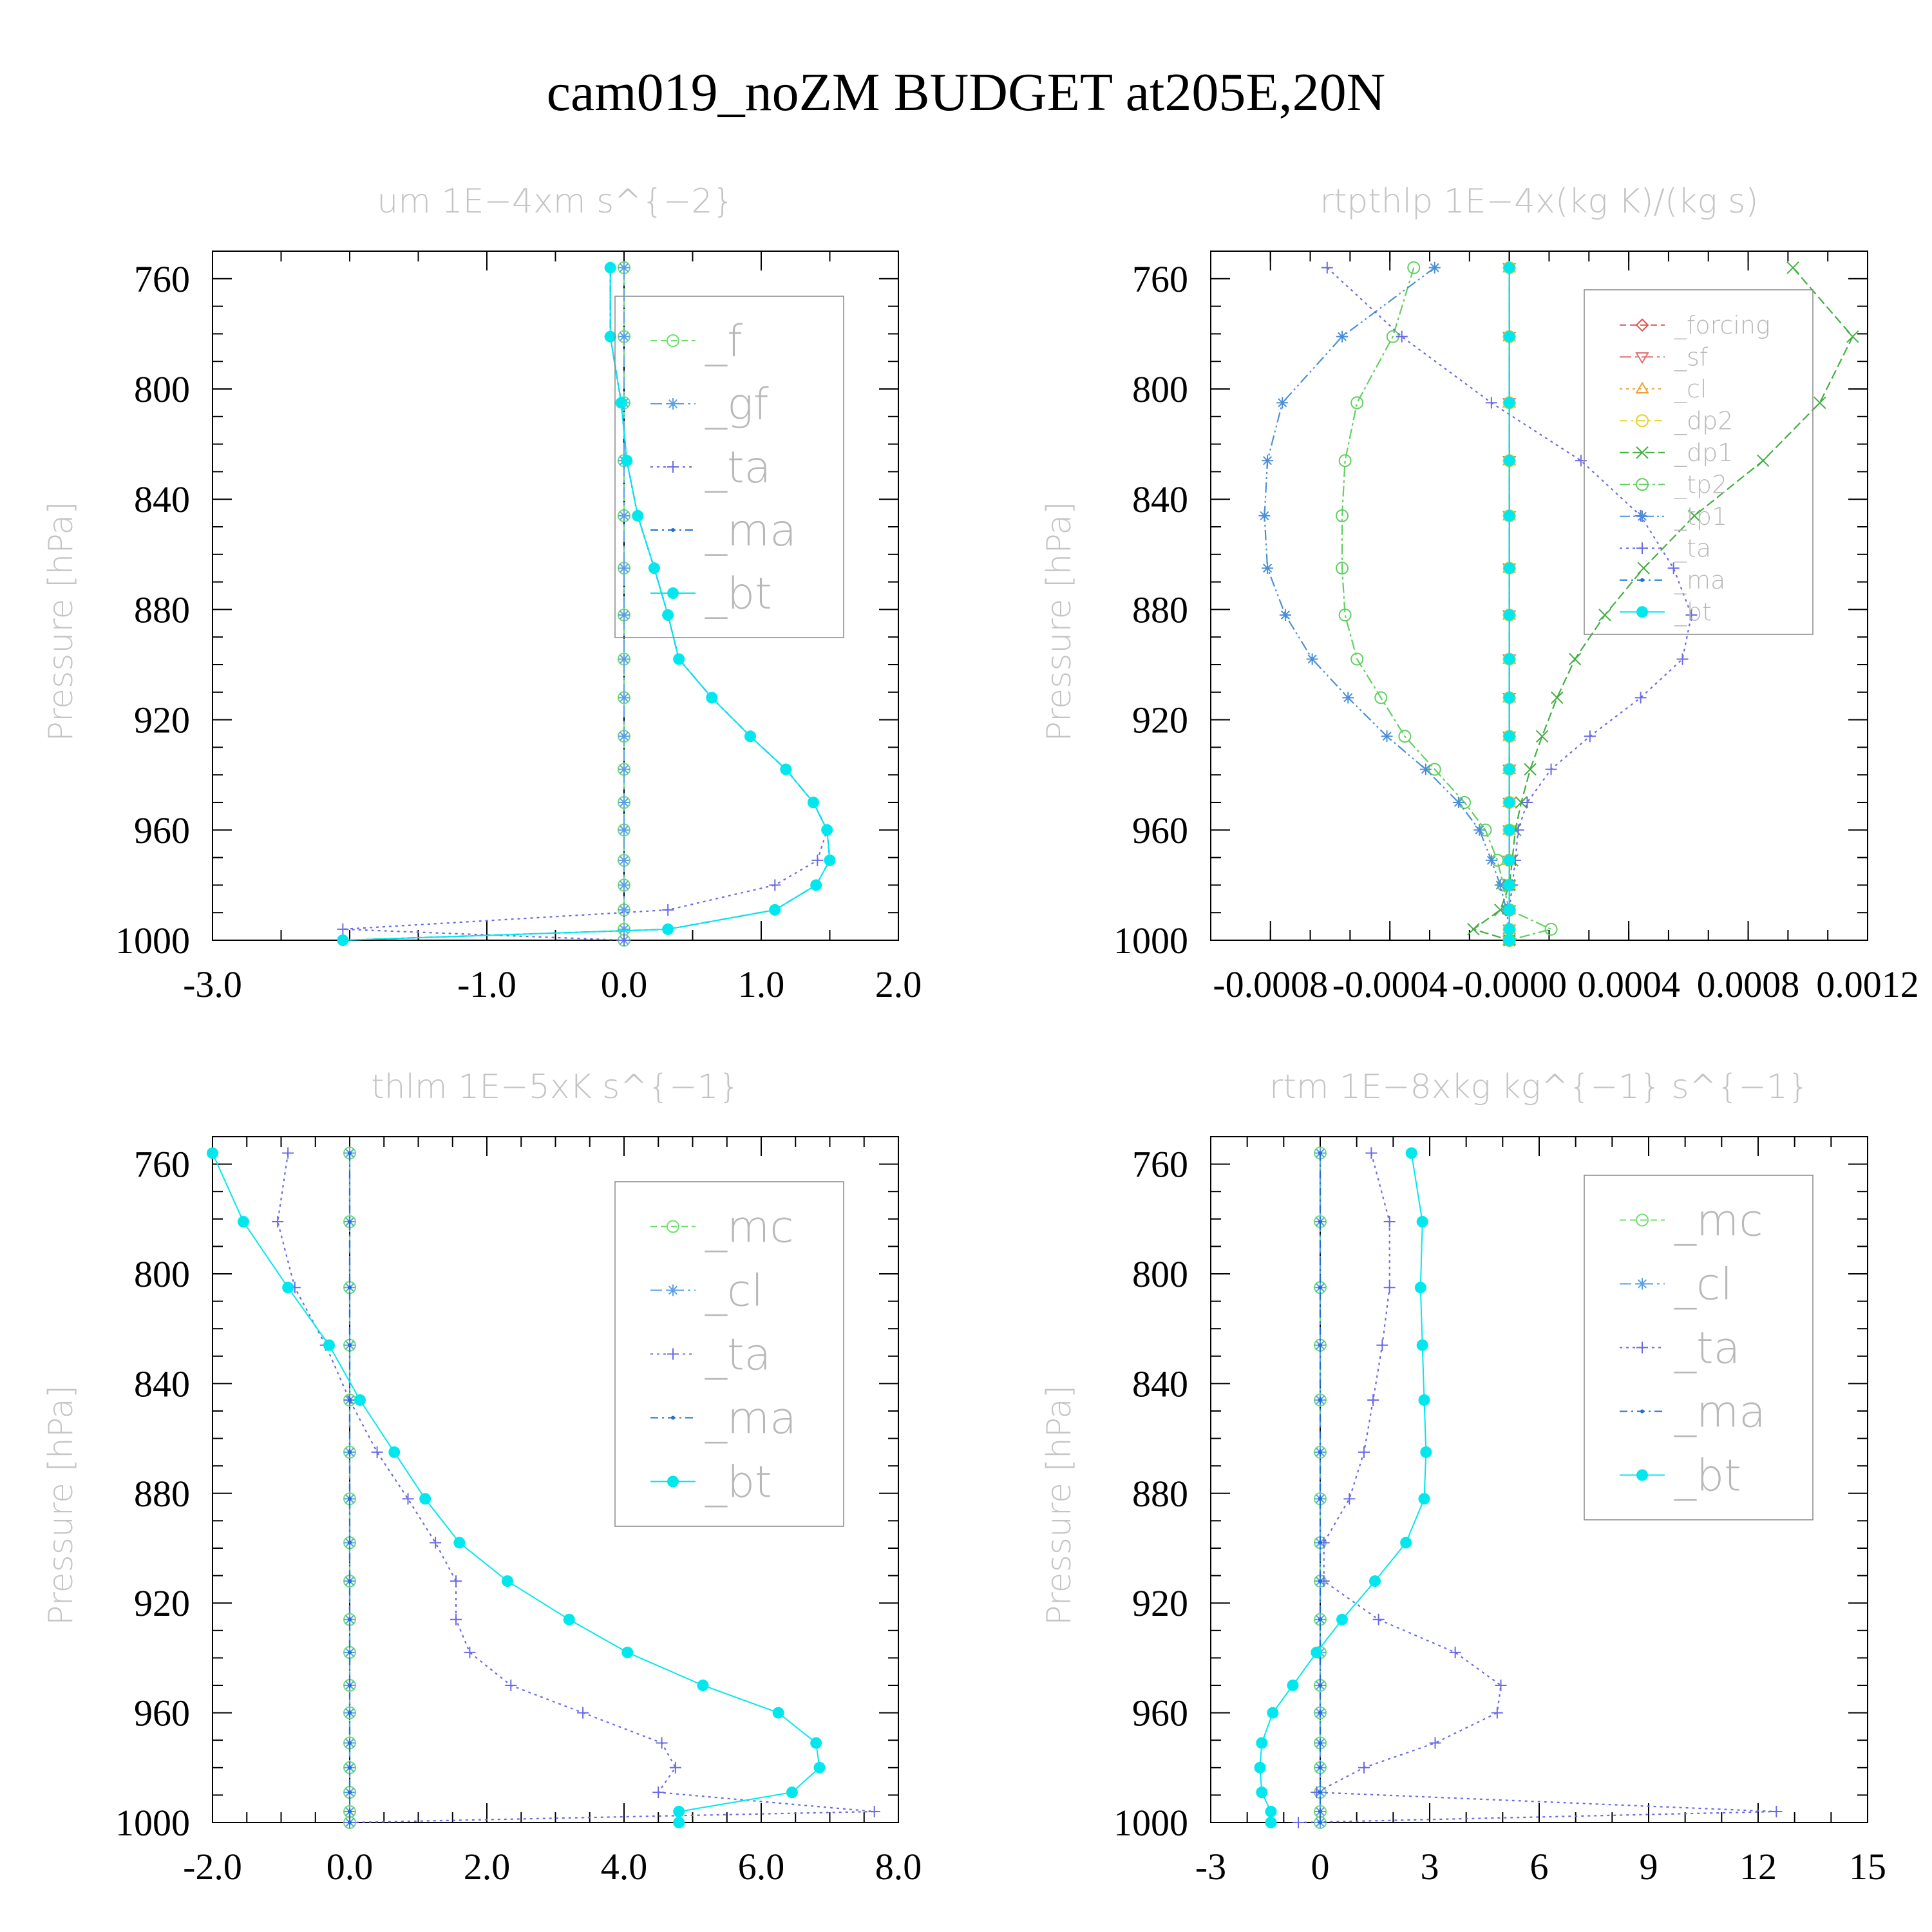 The image size is (1932, 1932). Describe the element at coordinates (761, 984) in the screenshot. I see `um-x-tick-label: 1.0` at that location.